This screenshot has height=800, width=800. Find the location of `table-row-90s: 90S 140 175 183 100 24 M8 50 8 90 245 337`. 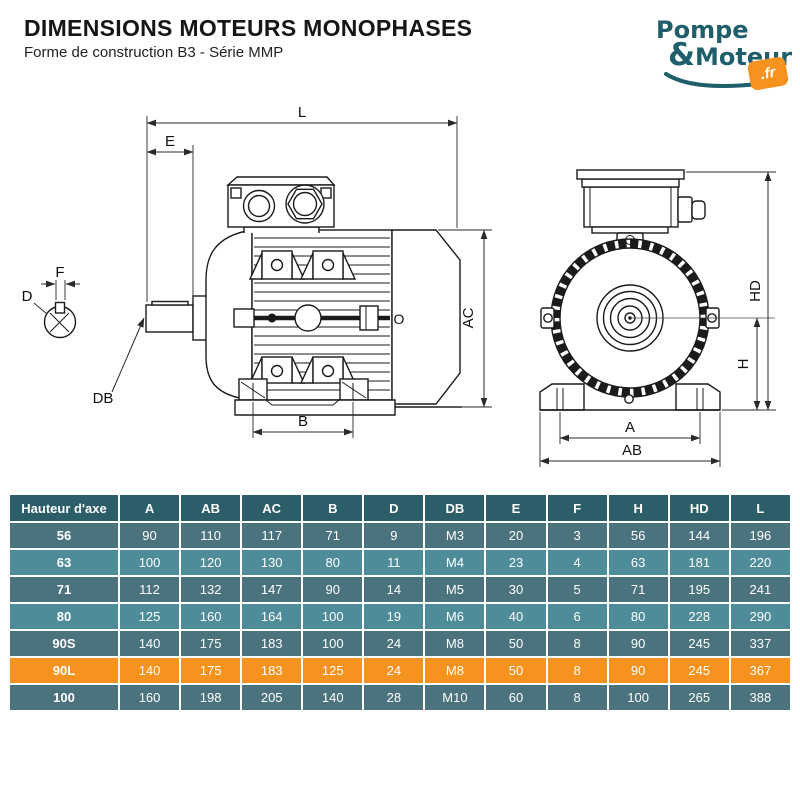

table-row-90s: 90S 140 175 183 100 24 M8 50 8 90 245 337 is located at coordinates (400, 643).